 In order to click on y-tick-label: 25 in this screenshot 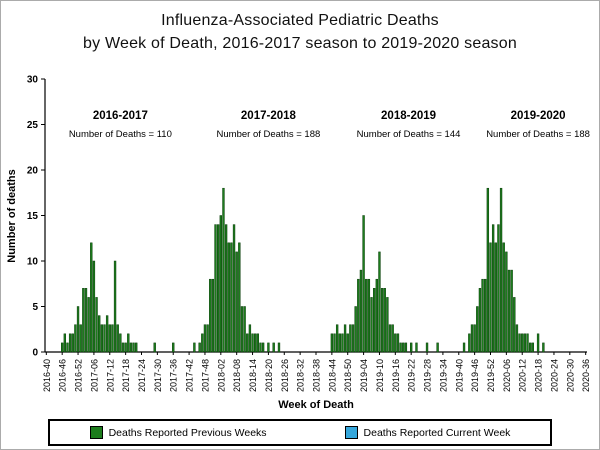, I will do `click(33, 125)`.